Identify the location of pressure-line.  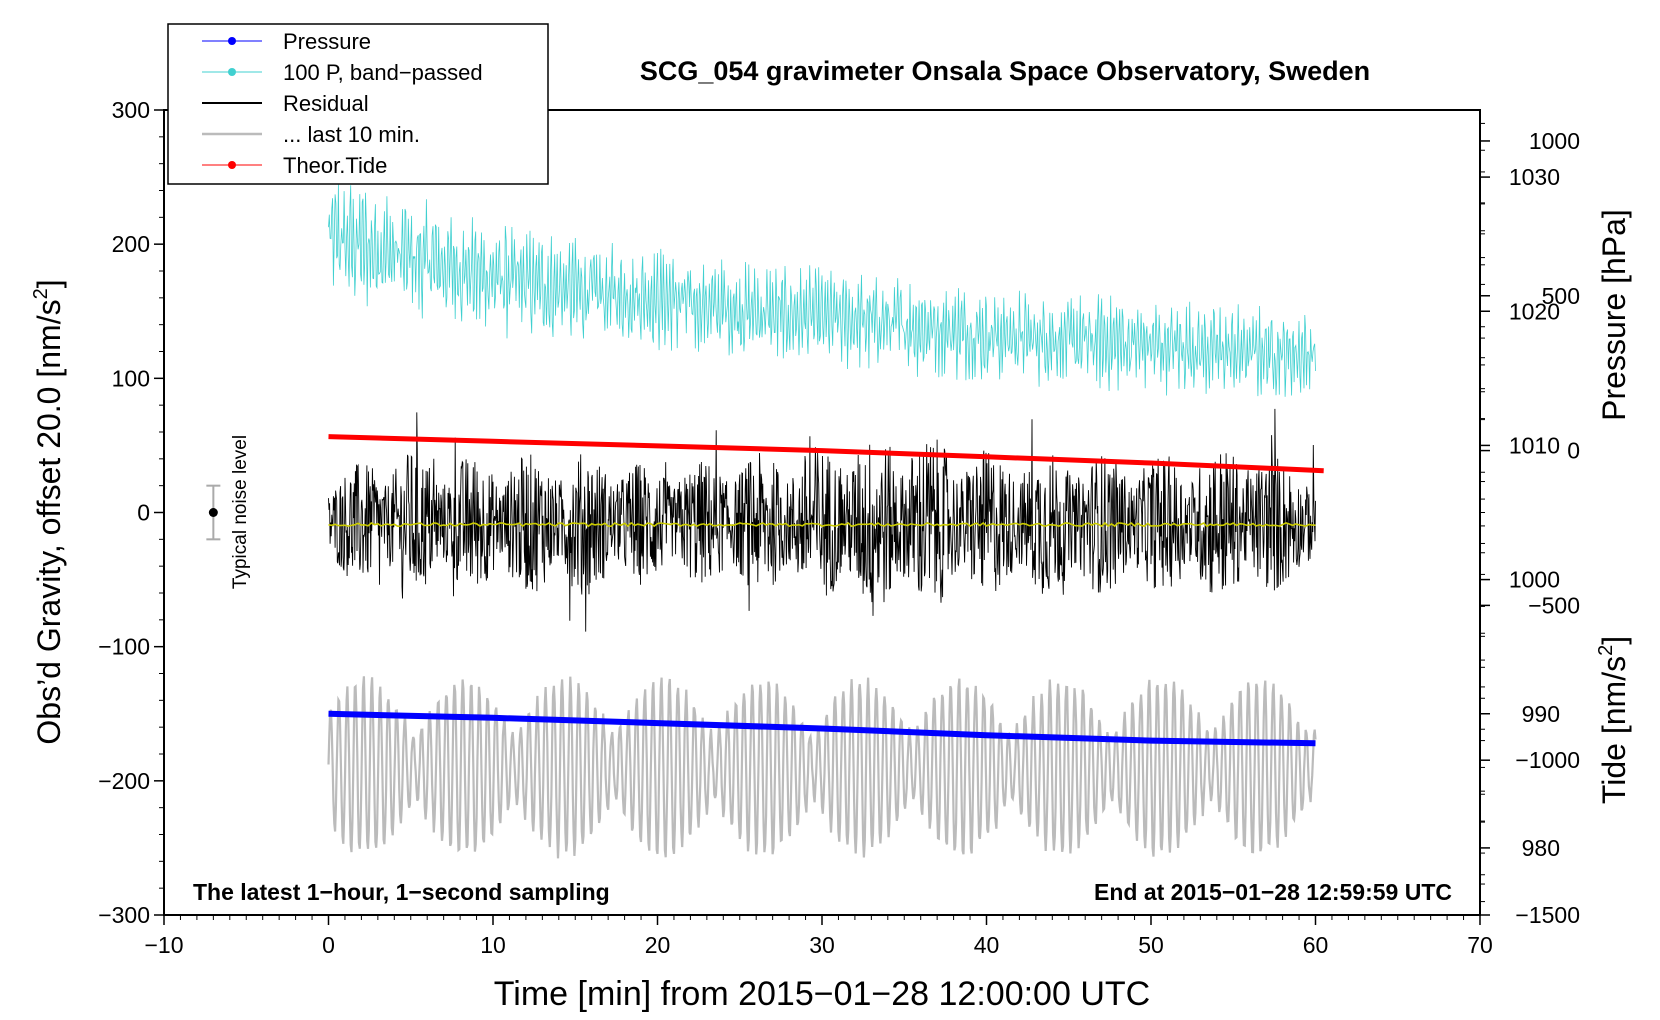
(822, 728).